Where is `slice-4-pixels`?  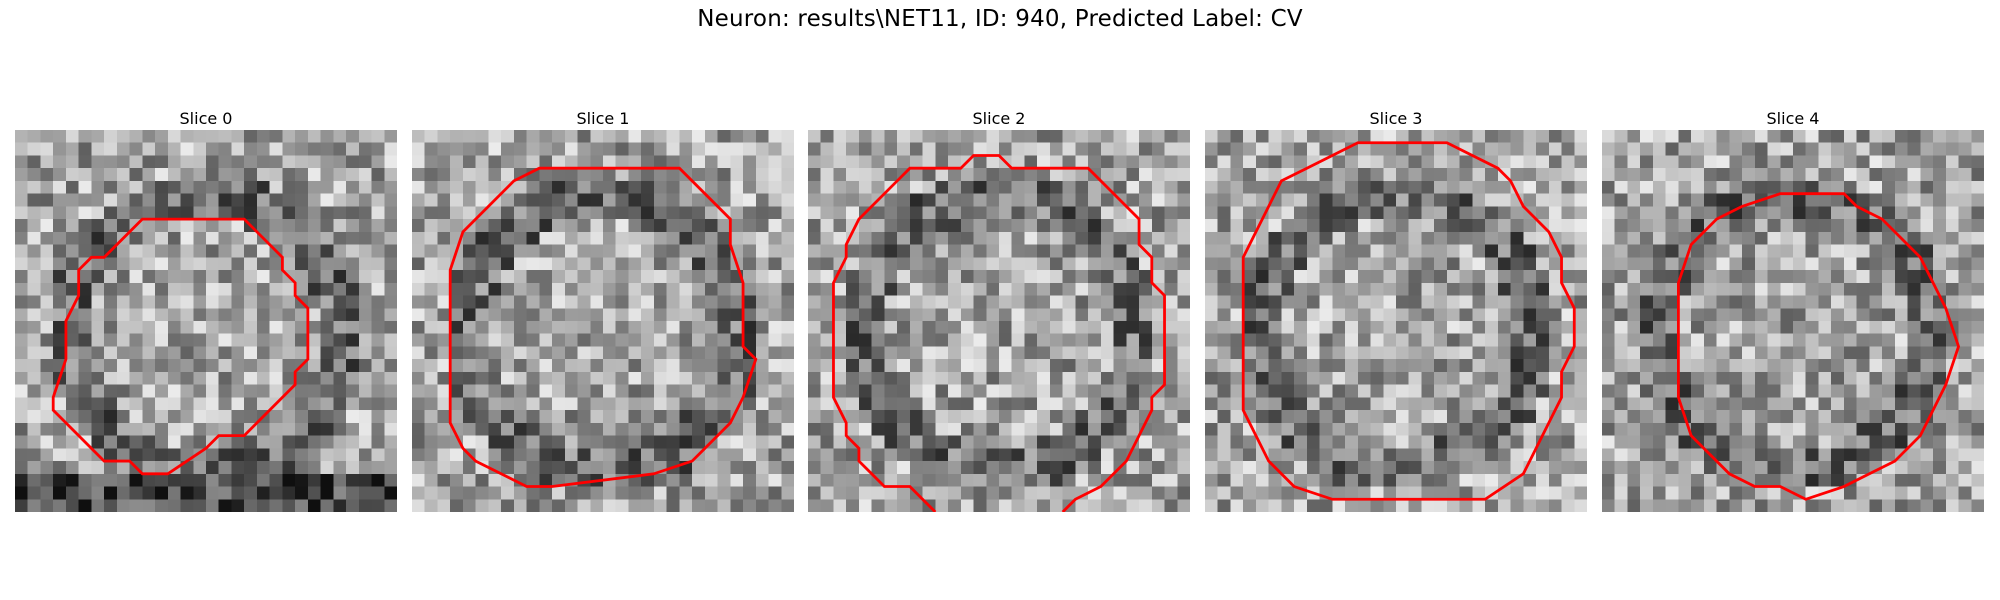 slice-4-pixels is located at coordinates (1793, 321).